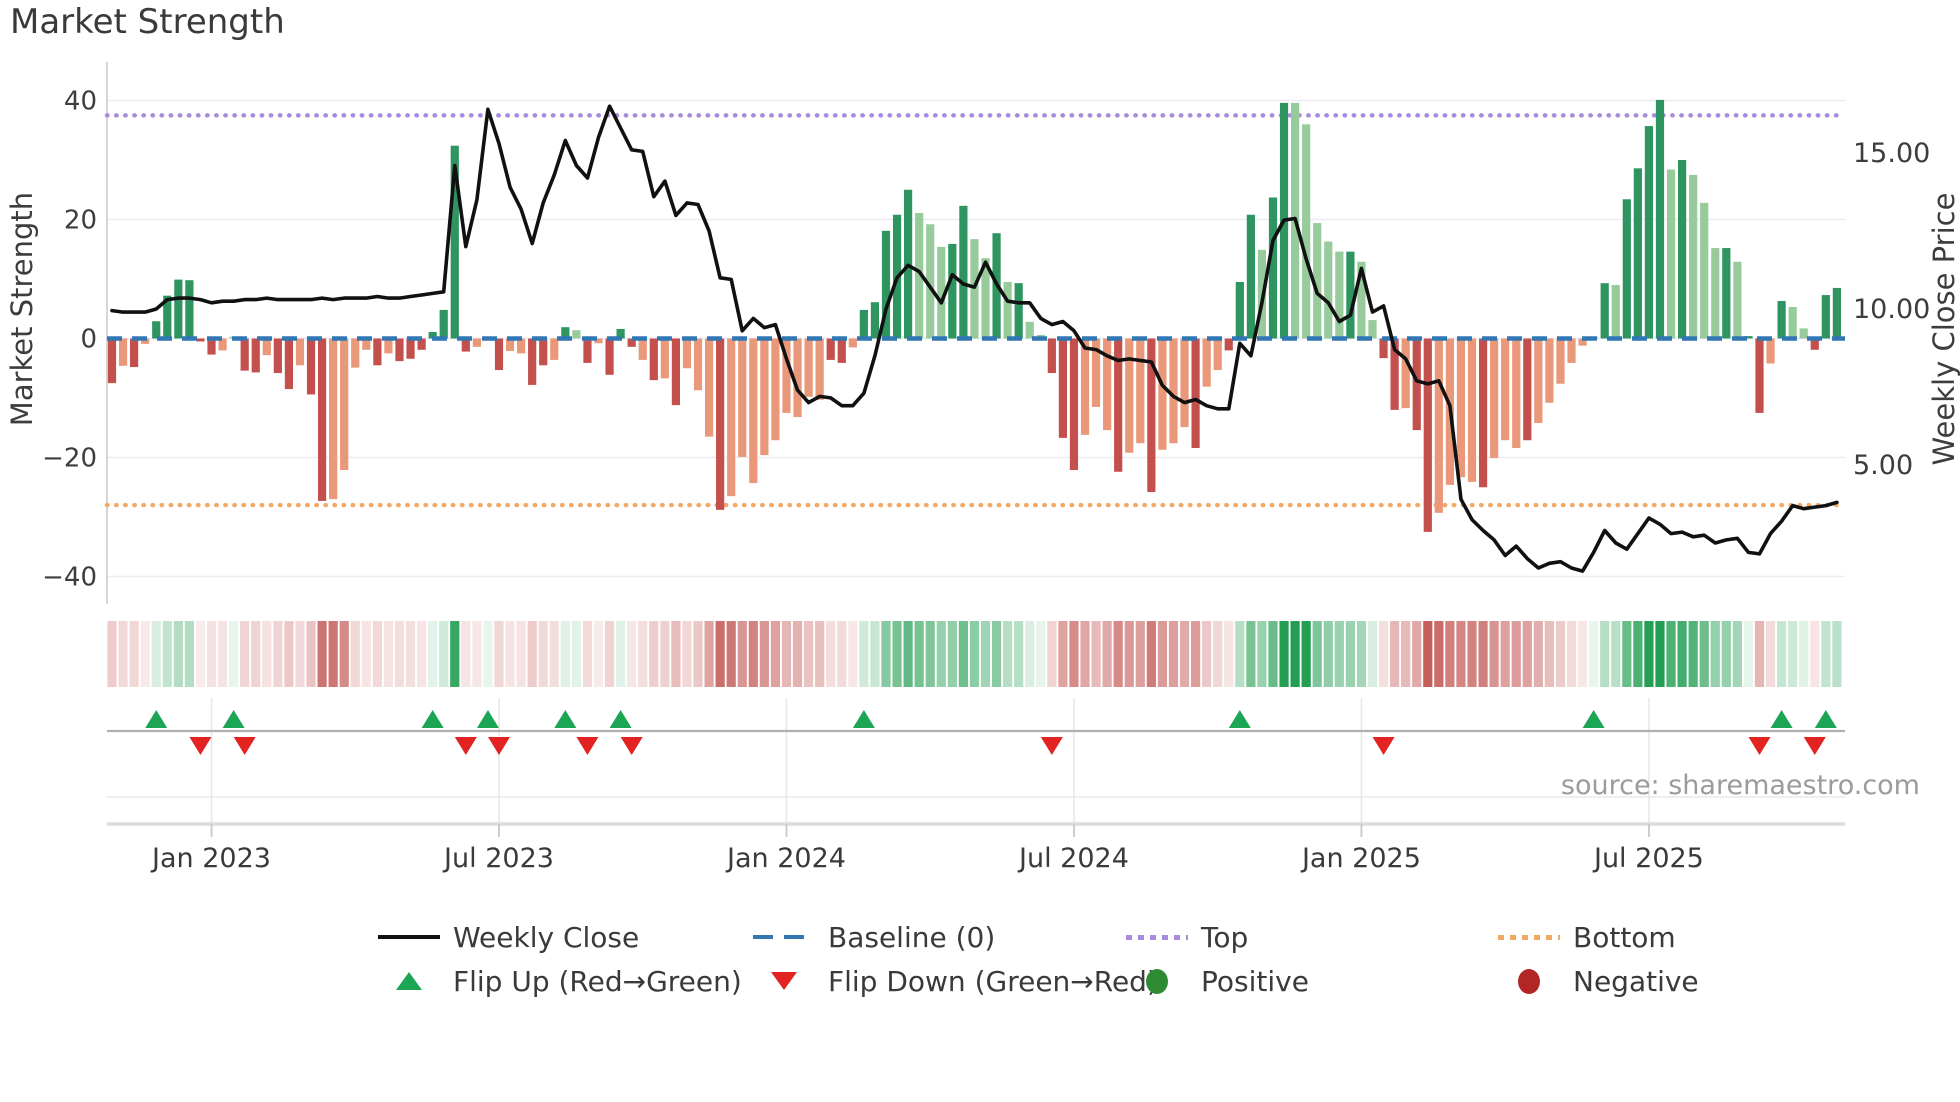 The image size is (1960, 1102). I want to click on legend-bottom: Bottom, so click(1587, 937).